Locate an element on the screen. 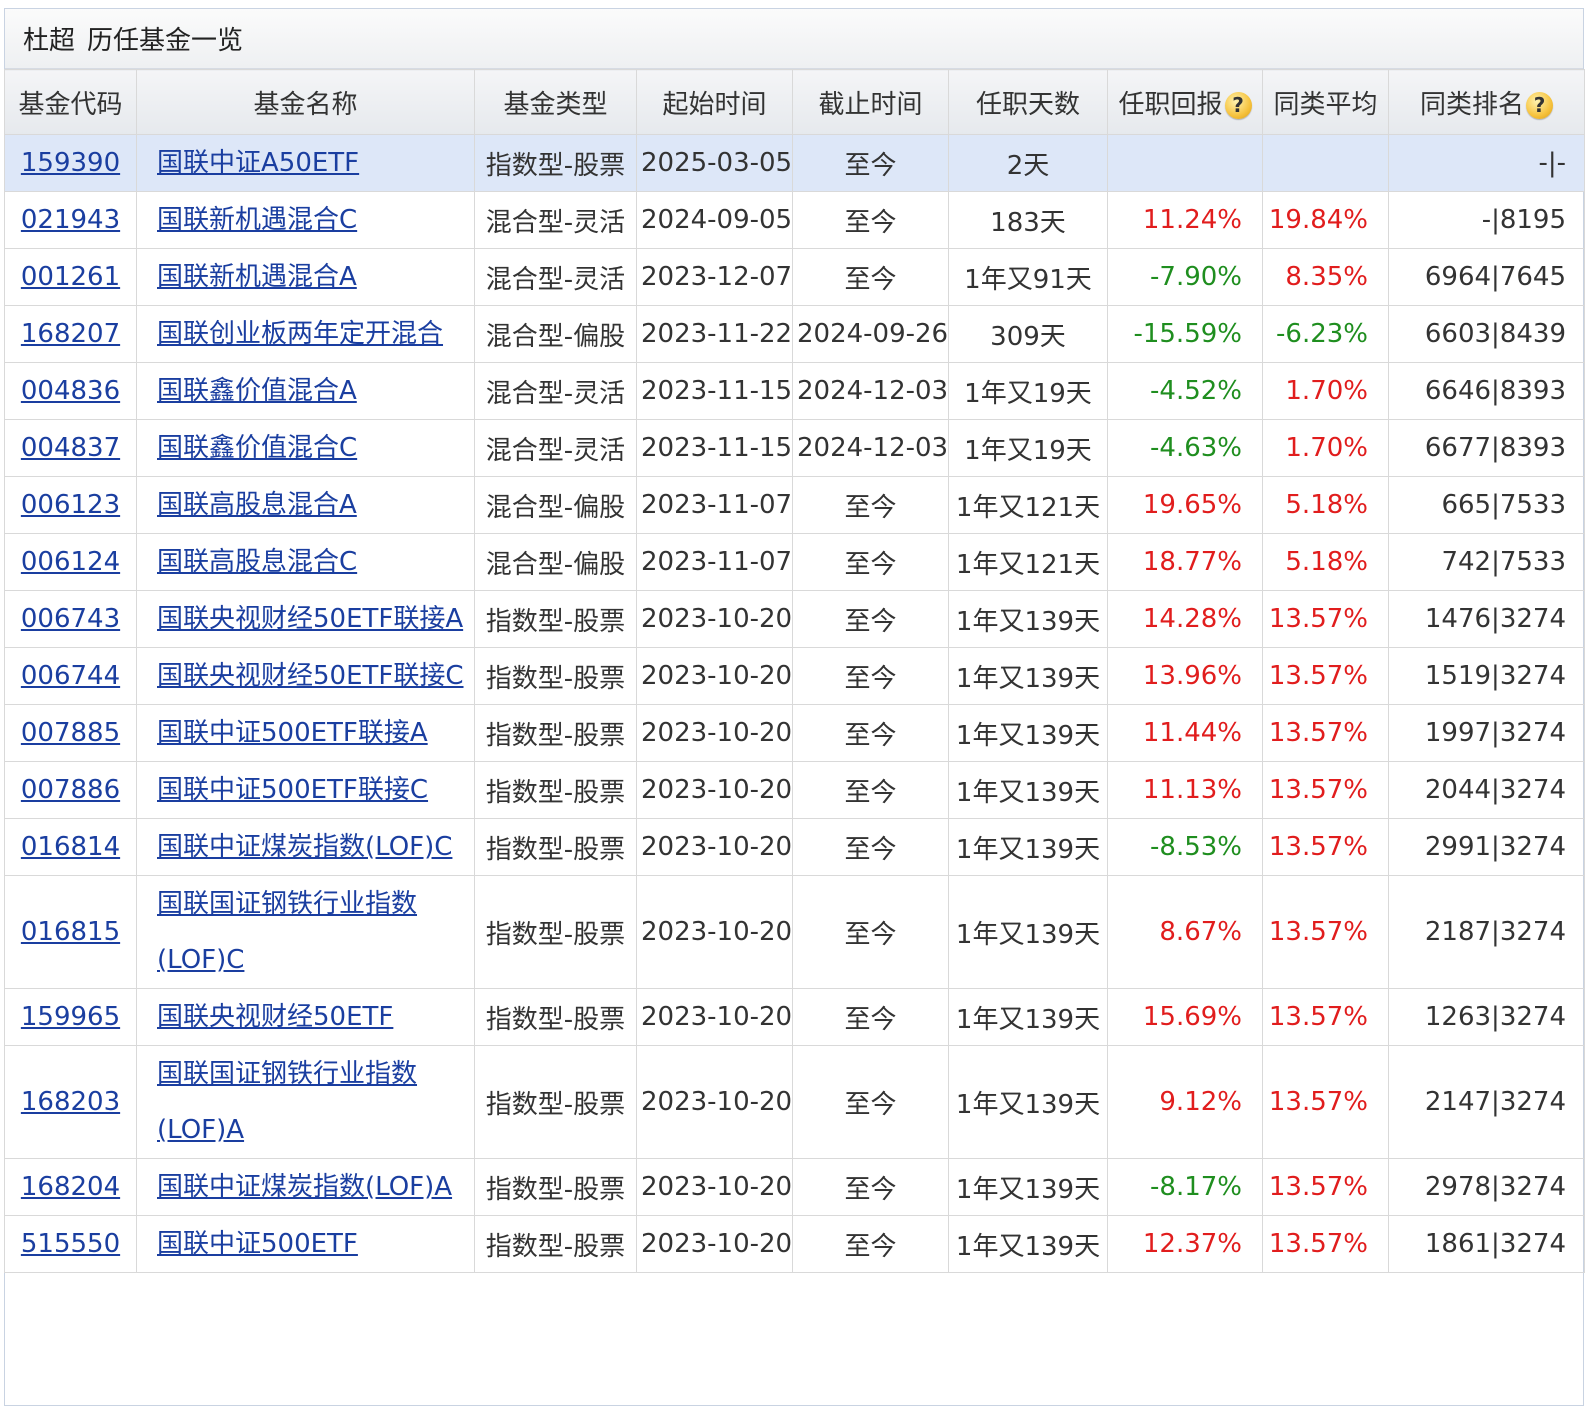 The width and height of the screenshot is (1588, 1410). fund-name-cell: 国联中证煤炭指数(LOF)C is located at coordinates (305, 847).